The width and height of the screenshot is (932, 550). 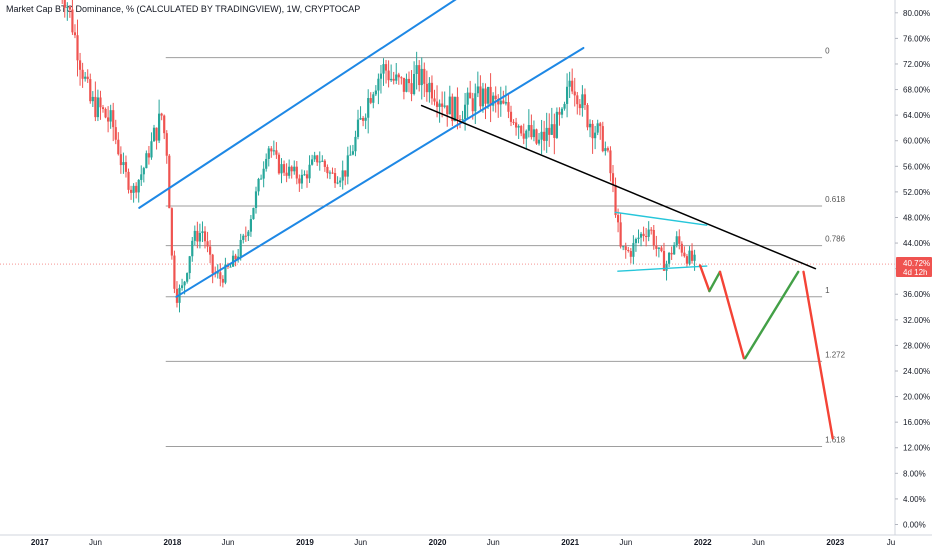 I want to click on y-tick-label: 68.00%, so click(x=916, y=90).